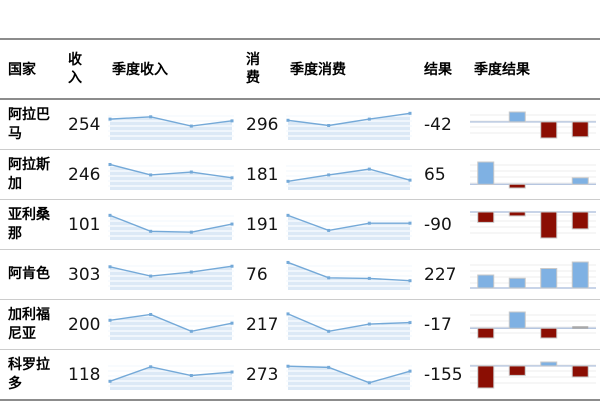  Describe the element at coordinates (175, 69) in the screenshot. I see `header-quarterly-income: 季度收入` at that location.